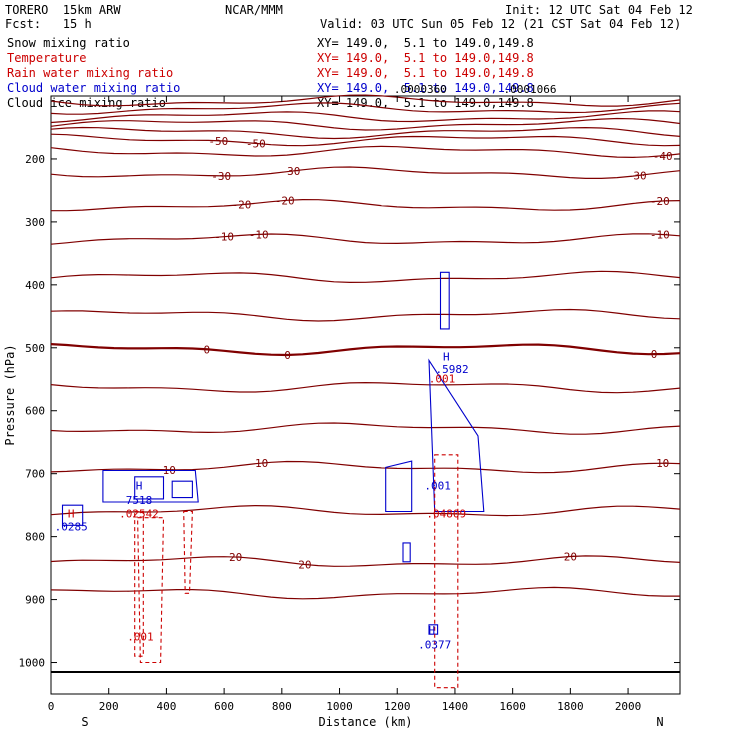 The width and height of the screenshot is (740, 740). I want to click on x-tick-label: 0, so click(51, 706).